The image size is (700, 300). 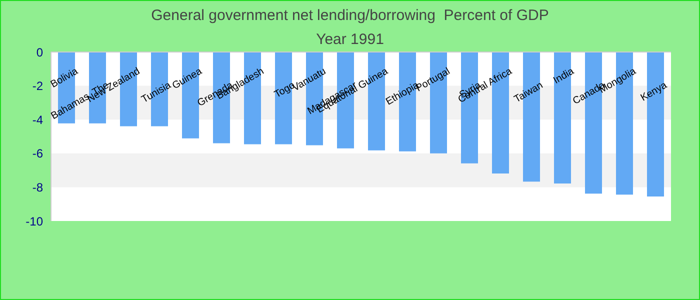 What do you see at coordinates (350, 39) in the screenshot?
I see `chart-subtitle: Year 1991` at bounding box center [350, 39].